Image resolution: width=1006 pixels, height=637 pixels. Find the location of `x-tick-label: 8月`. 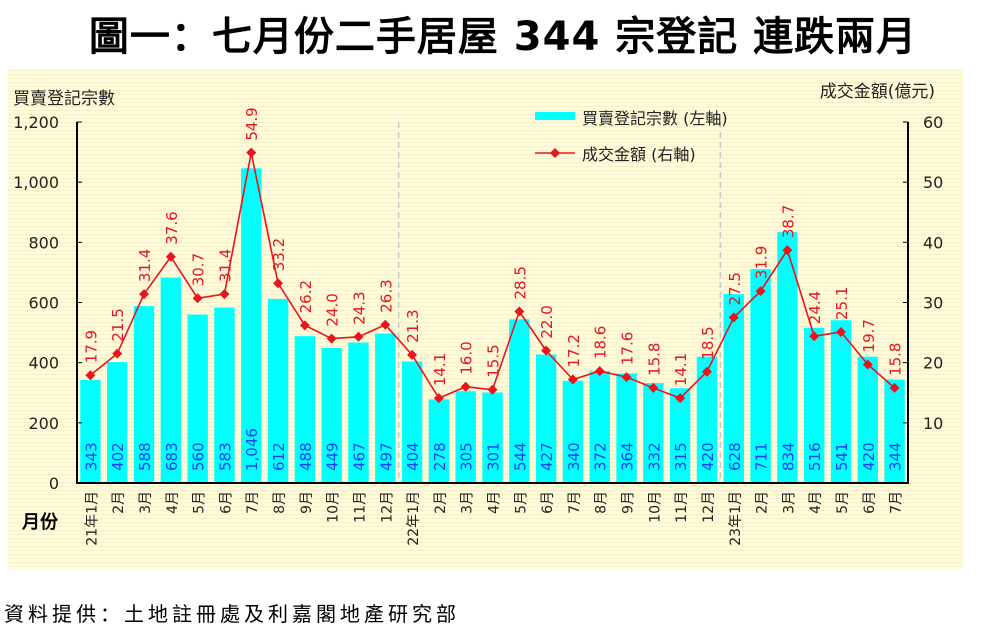

x-tick-label: 8月 is located at coordinates (280, 502).